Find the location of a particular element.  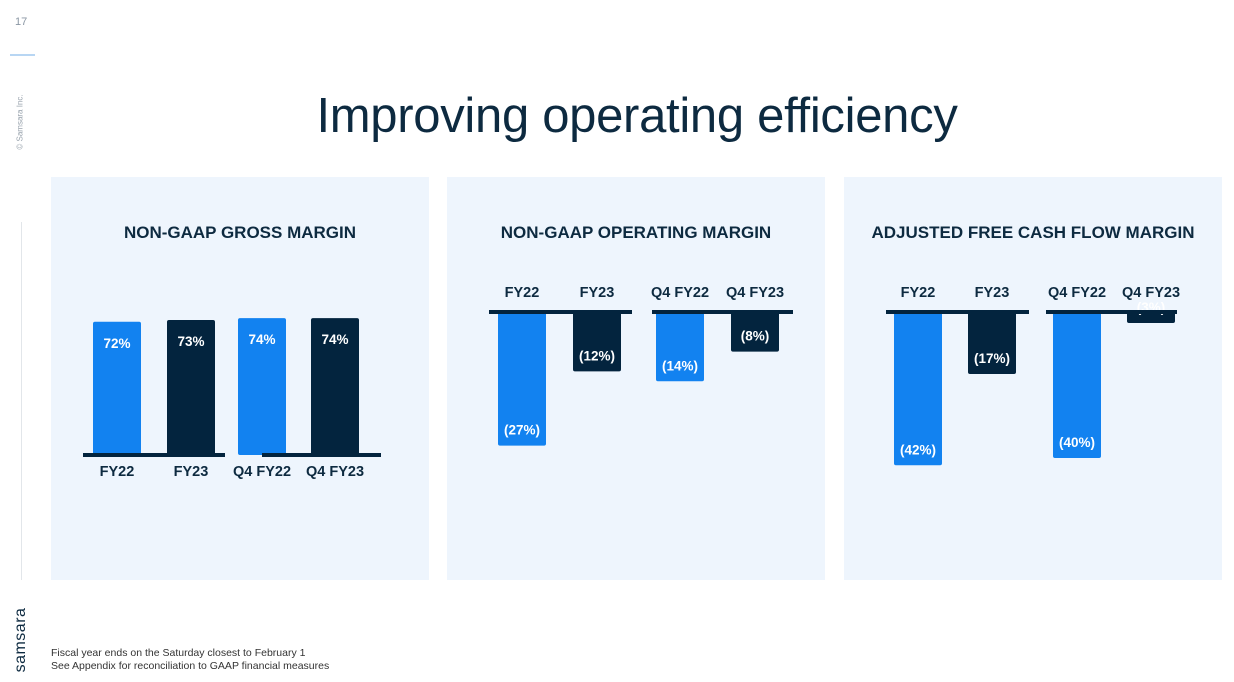

data-label-fy22: (42%) is located at coordinates (918, 449).